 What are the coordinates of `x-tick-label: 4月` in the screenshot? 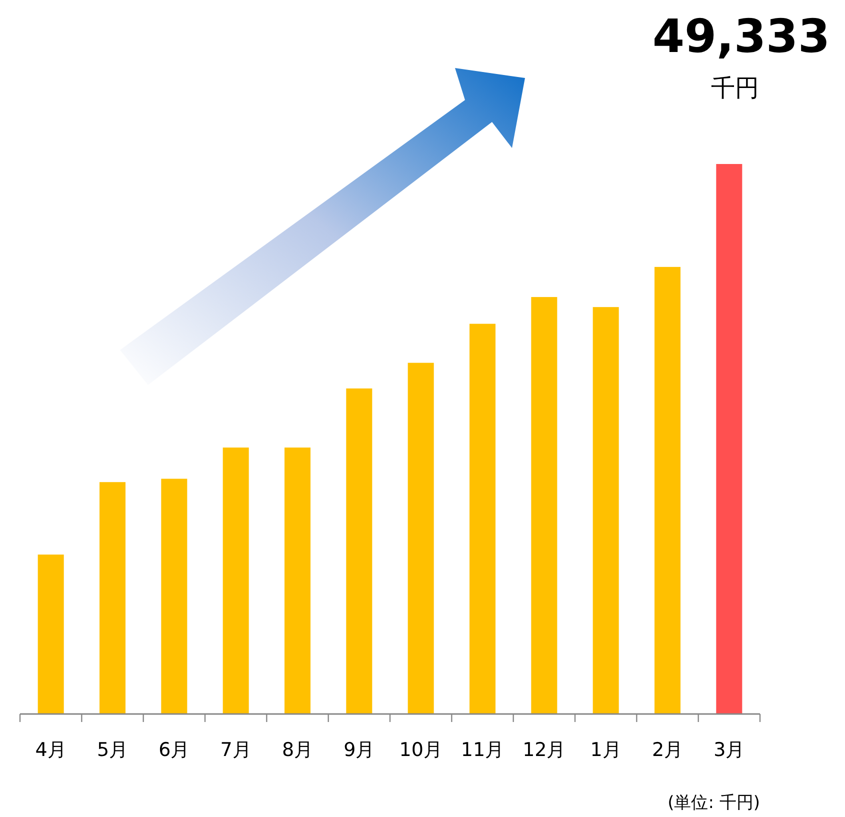 It's located at (50, 750).